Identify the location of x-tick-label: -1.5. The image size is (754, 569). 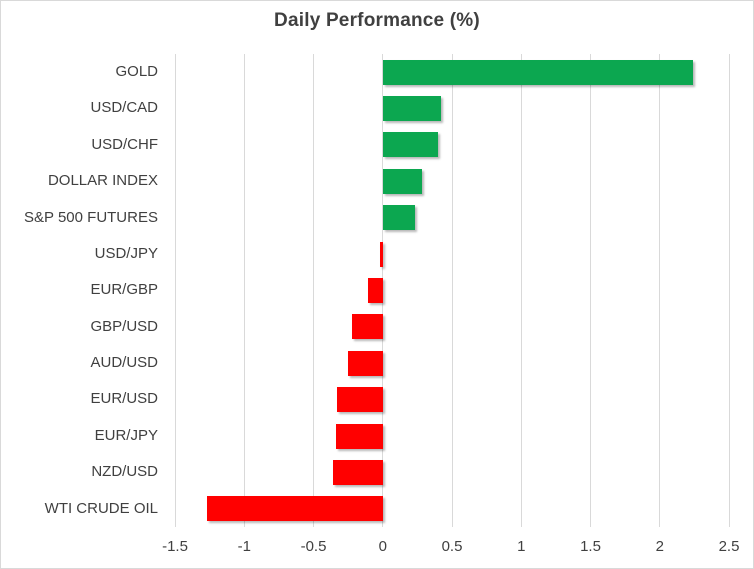
(175, 546).